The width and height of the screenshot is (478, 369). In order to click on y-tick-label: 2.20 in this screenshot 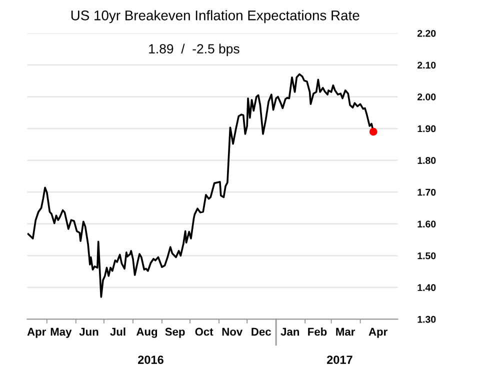, I will do `click(426, 33)`.